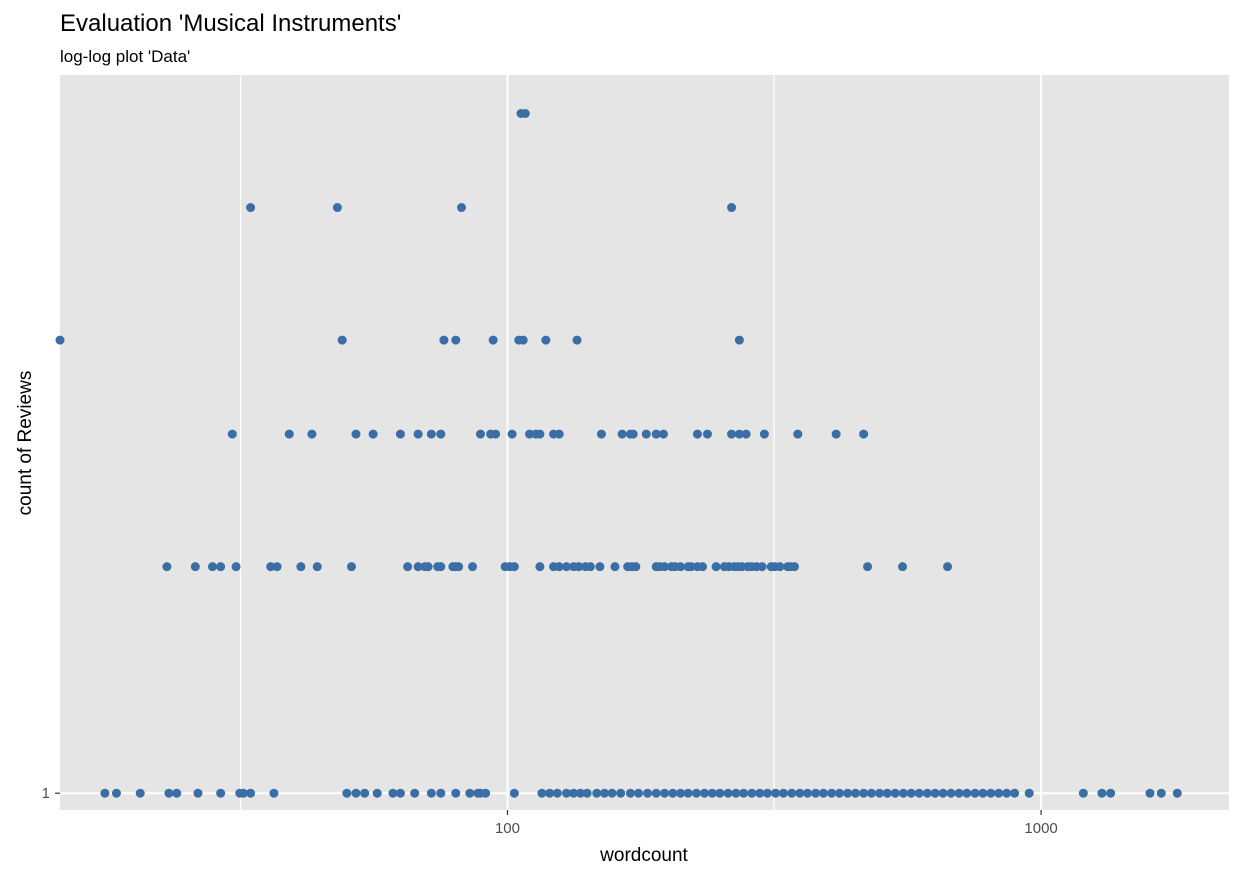 This screenshot has width=1240, height=874. Describe the element at coordinates (643, 855) in the screenshot. I see `x-axis-title: wordcount` at that location.